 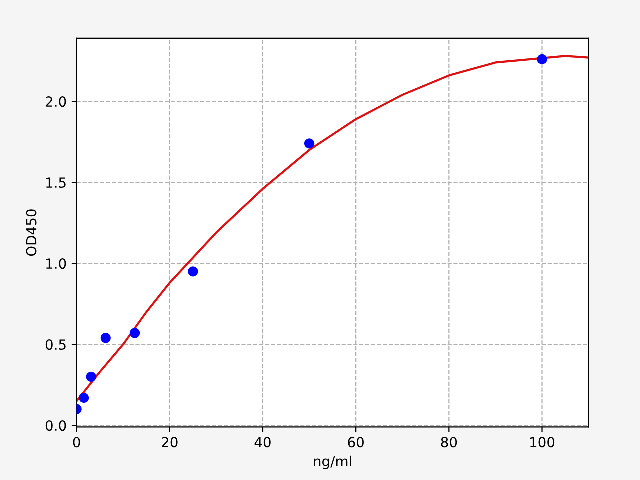 I want to click on y-tick-label: 2.0, so click(x=56, y=102).